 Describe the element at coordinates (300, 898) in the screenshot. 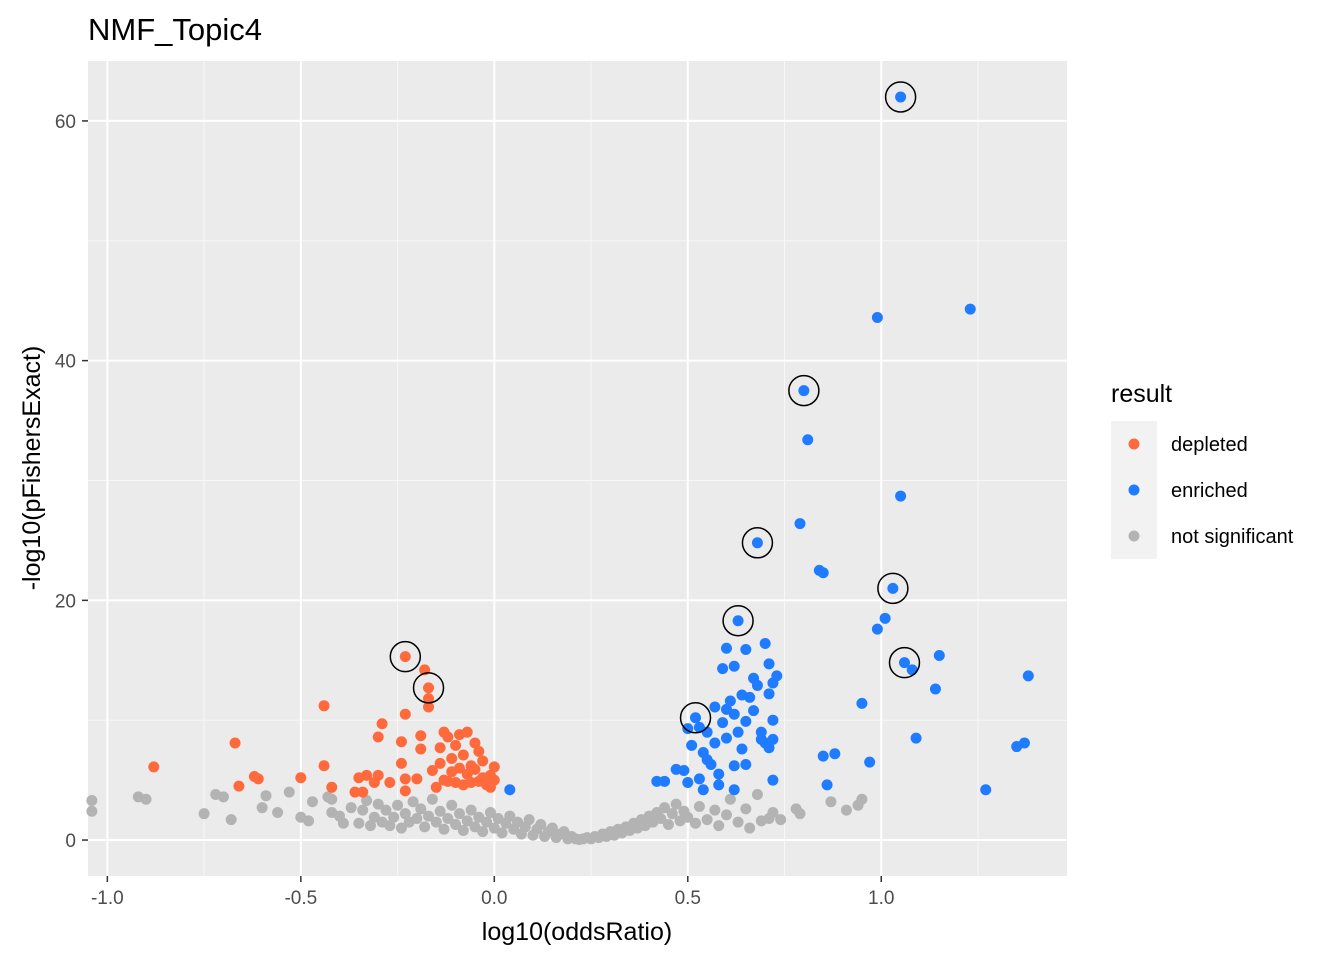

I see `x-tick-label: -0.5` at that location.